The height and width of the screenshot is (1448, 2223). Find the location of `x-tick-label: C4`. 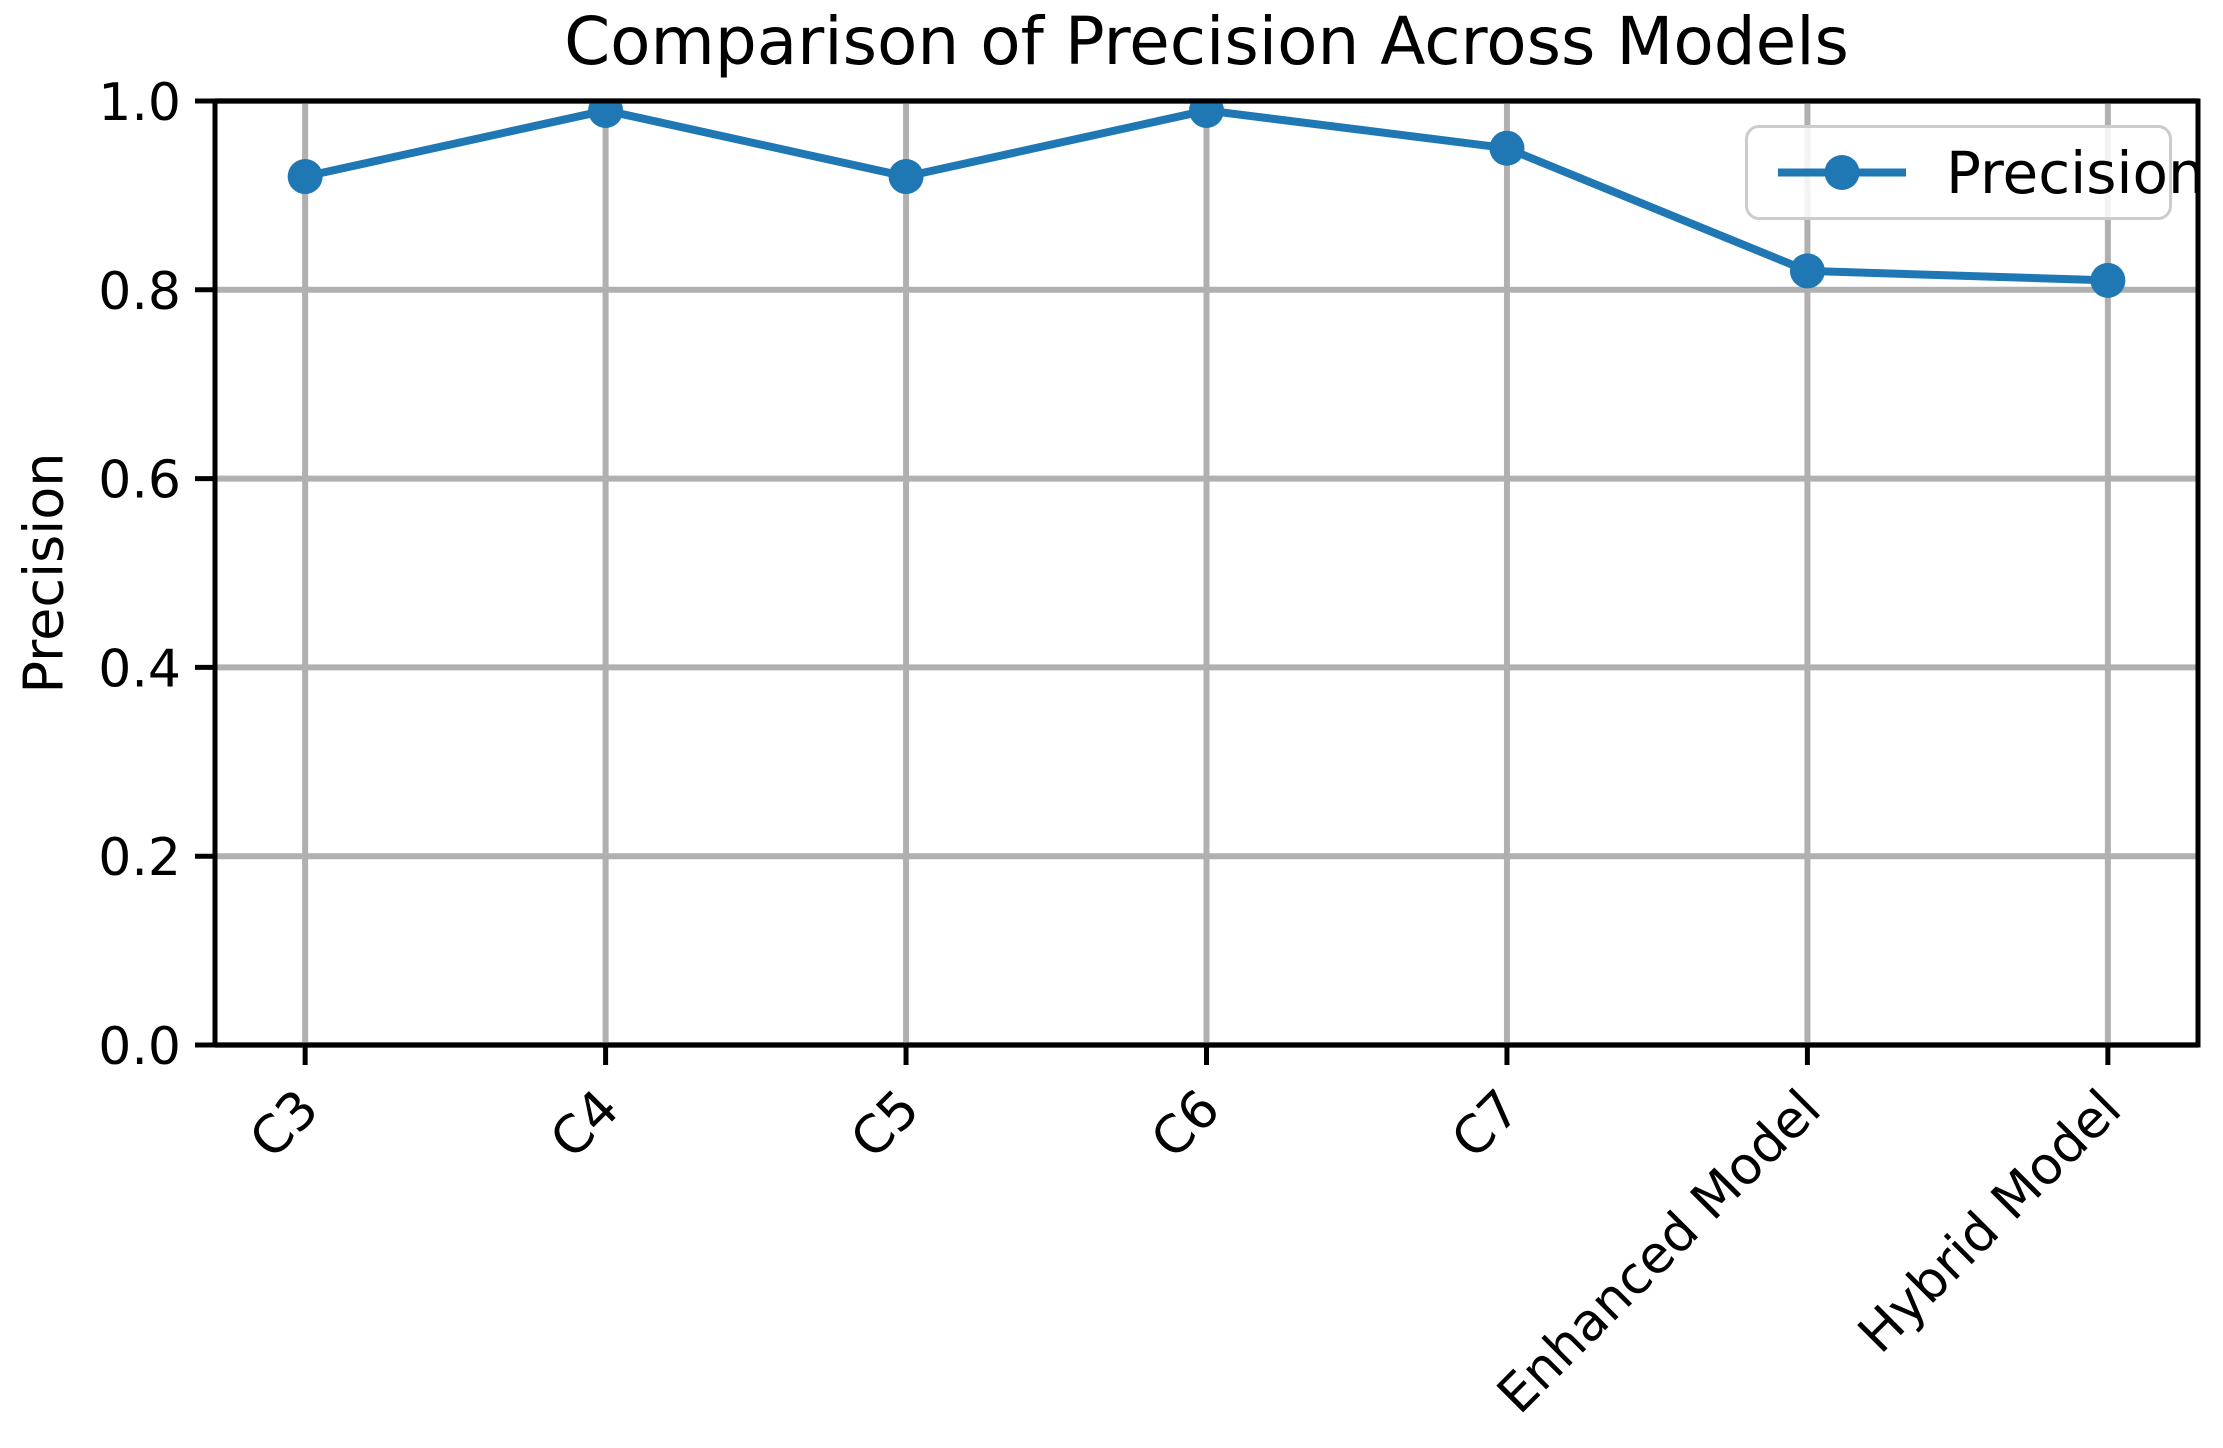

x-tick-label: C4 is located at coordinates (585, 1125).